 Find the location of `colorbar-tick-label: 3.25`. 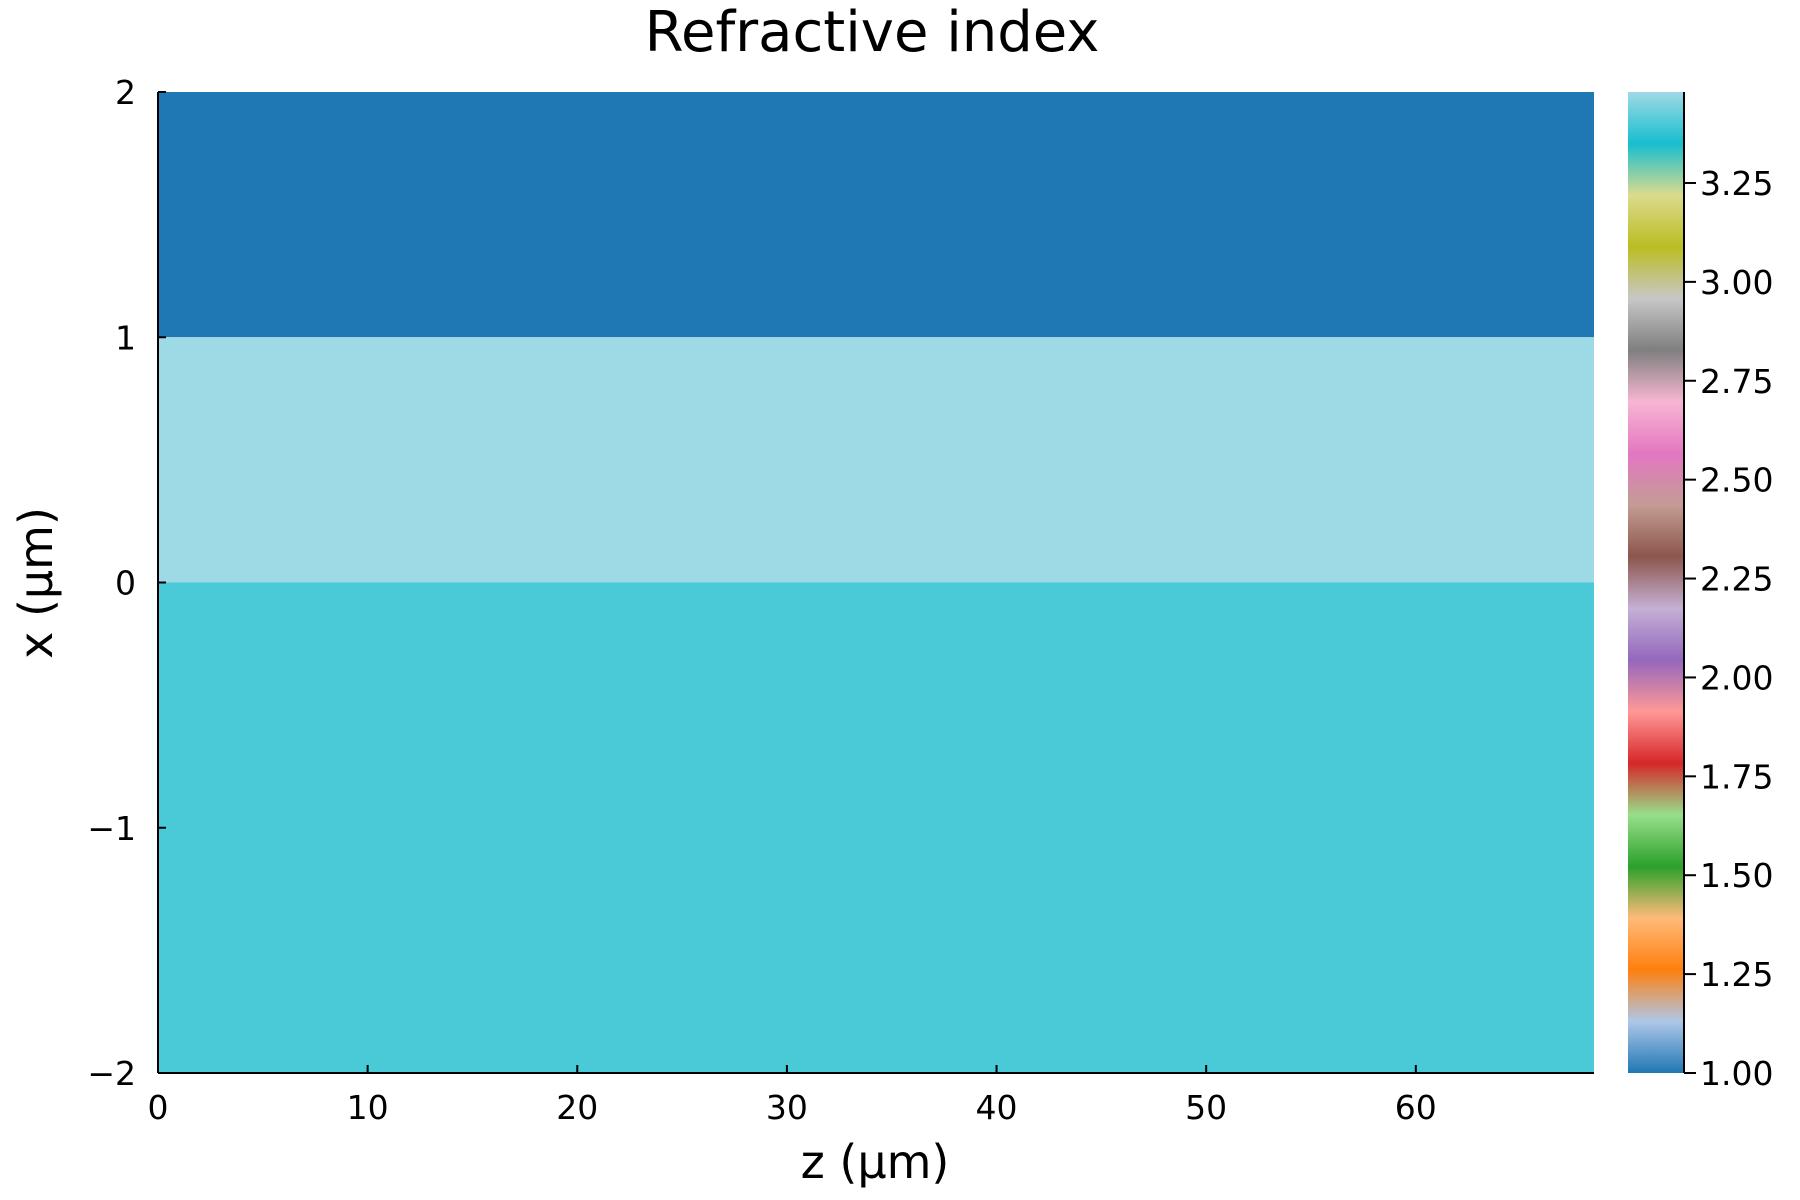

colorbar-tick-label: 3.25 is located at coordinates (1736, 183).